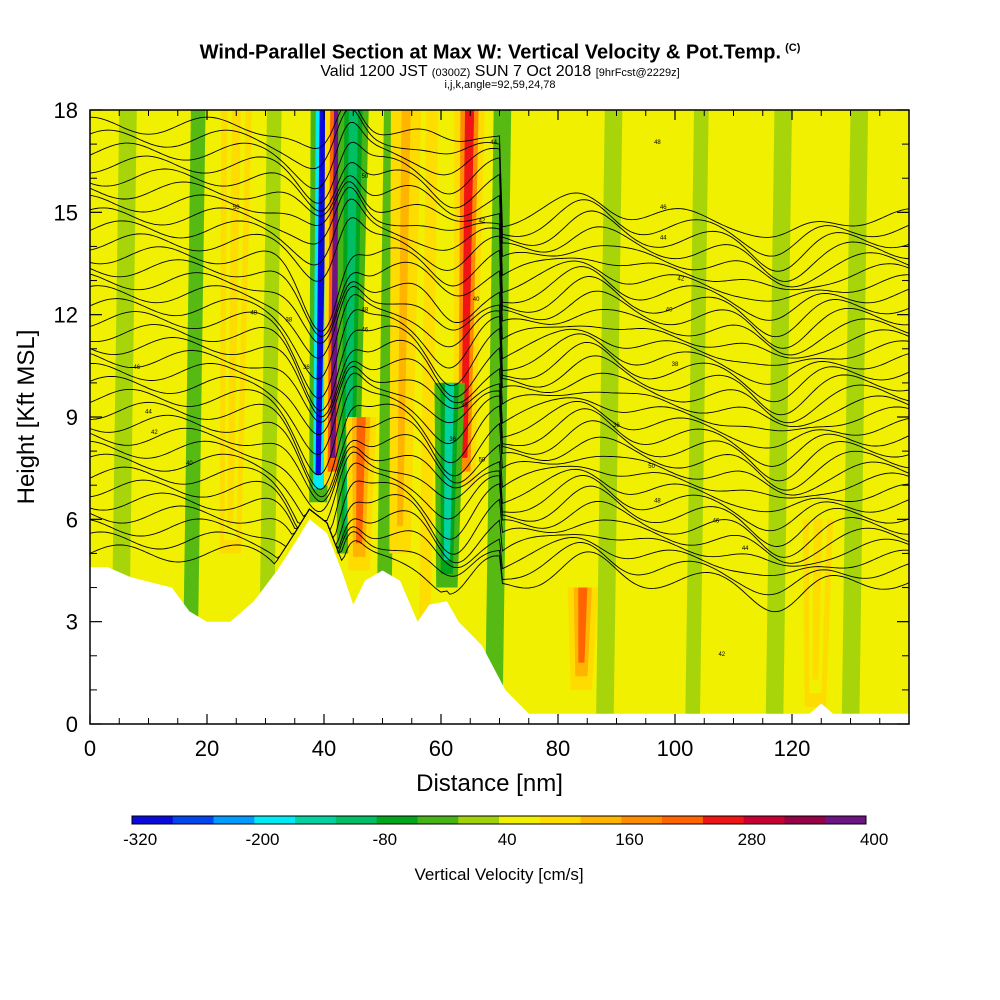  I want to click on y-tick-label: 9, so click(72, 417).